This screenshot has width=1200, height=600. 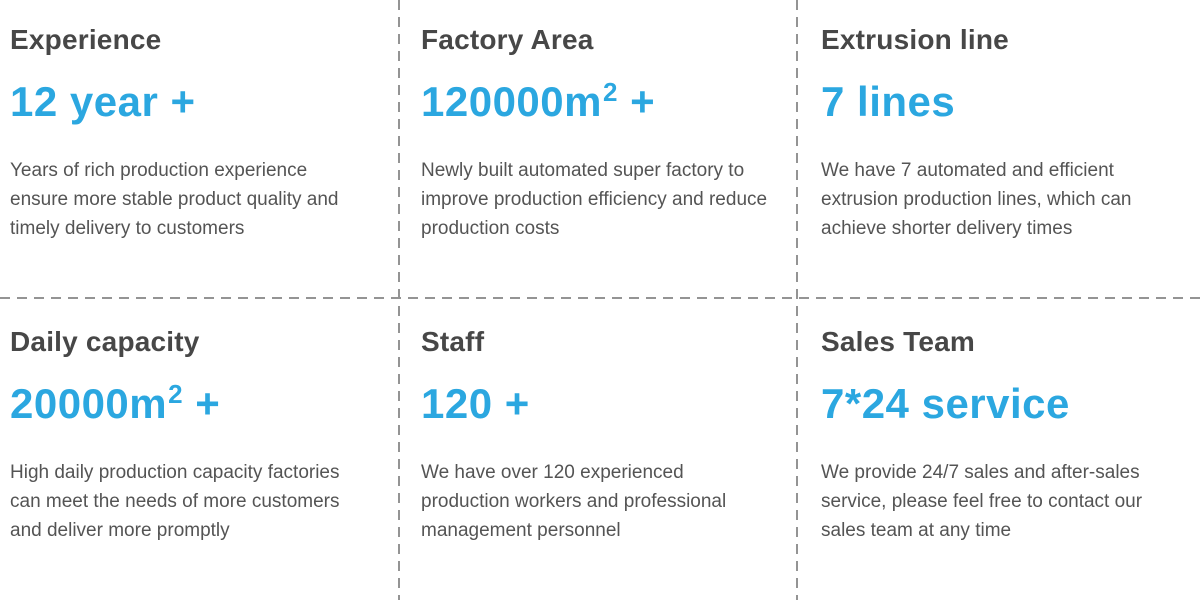 What do you see at coordinates (453, 341) in the screenshot?
I see `card-title: Staff` at bounding box center [453, 341].